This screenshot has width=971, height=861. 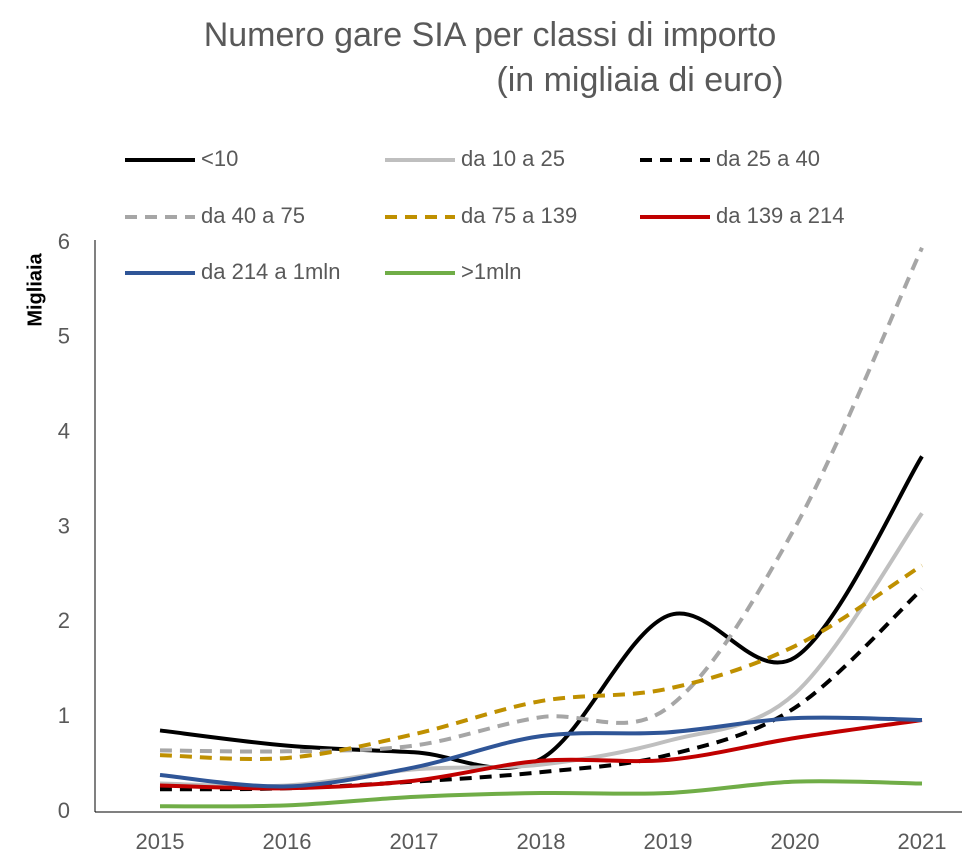 What do you see at coordinates (639, 80) in the screenshot?
I see `chart-subtitle: (in migliaia di euro)` at bounding box center [639, 80].